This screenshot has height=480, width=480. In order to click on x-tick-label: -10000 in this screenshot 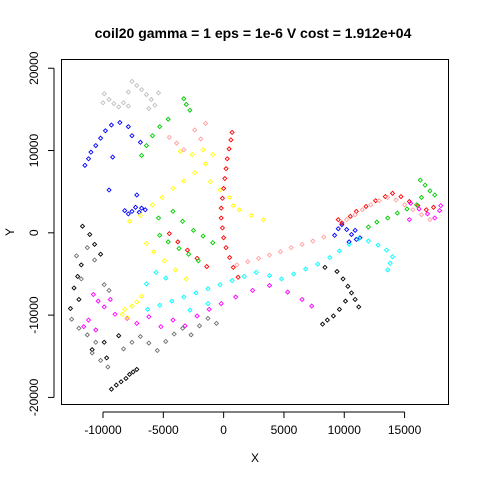, I will do `click(103, 430)`.